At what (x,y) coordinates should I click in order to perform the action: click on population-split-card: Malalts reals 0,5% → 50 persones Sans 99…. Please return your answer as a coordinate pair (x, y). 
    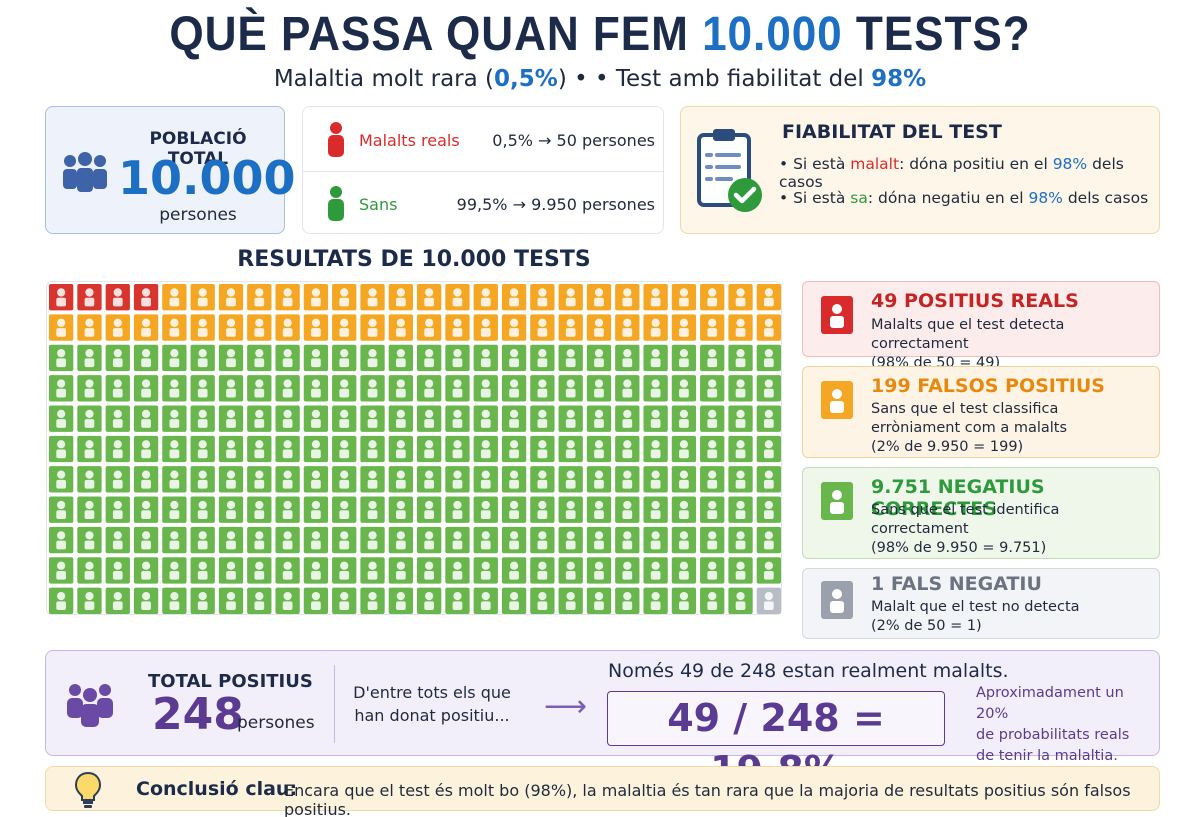
    Looking at the image, I should click on (483, 170).